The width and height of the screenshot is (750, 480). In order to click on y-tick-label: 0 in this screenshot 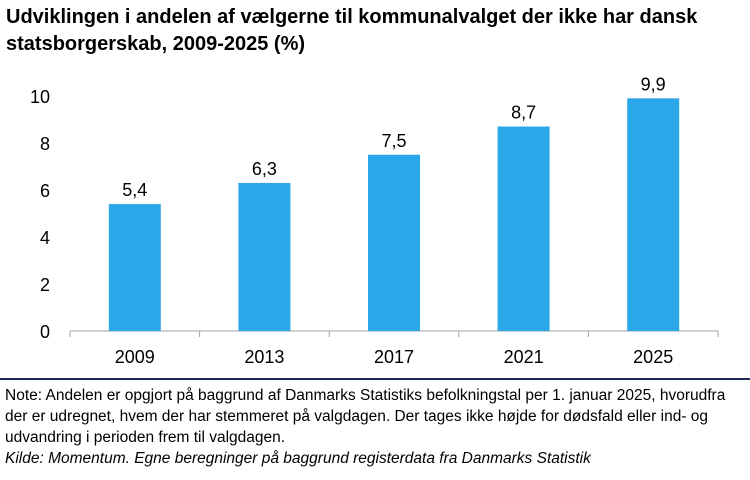, I will do `click(45, 332)`.